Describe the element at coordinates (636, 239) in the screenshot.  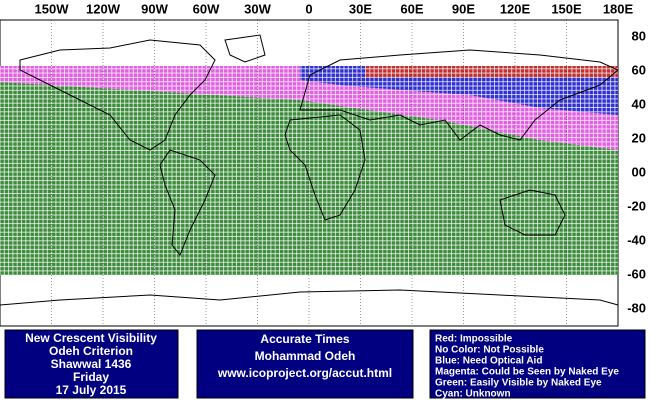
I see `lat-label: -40` at that location.